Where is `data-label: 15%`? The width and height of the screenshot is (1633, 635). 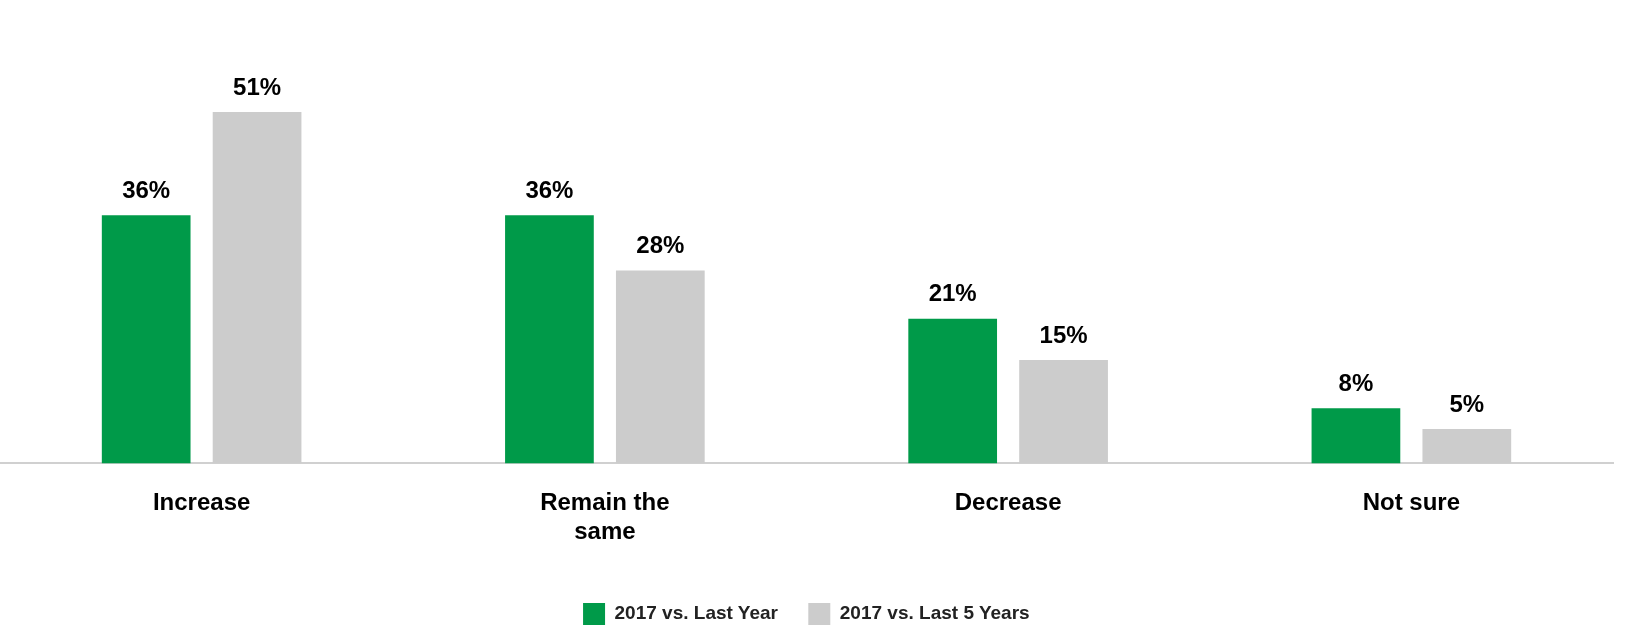 data-label: 15% is located at coordinates (1063, 334).